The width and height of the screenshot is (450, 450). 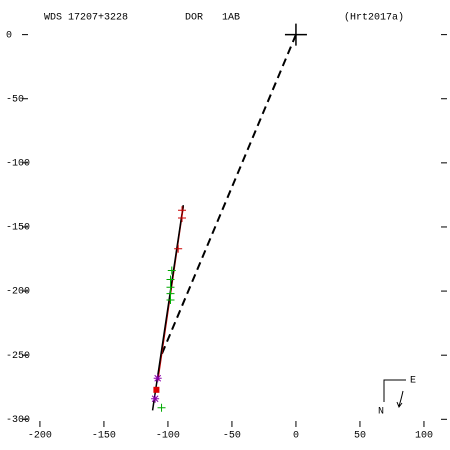 I want to click on compass-north: N, so click(x=381, y=412).